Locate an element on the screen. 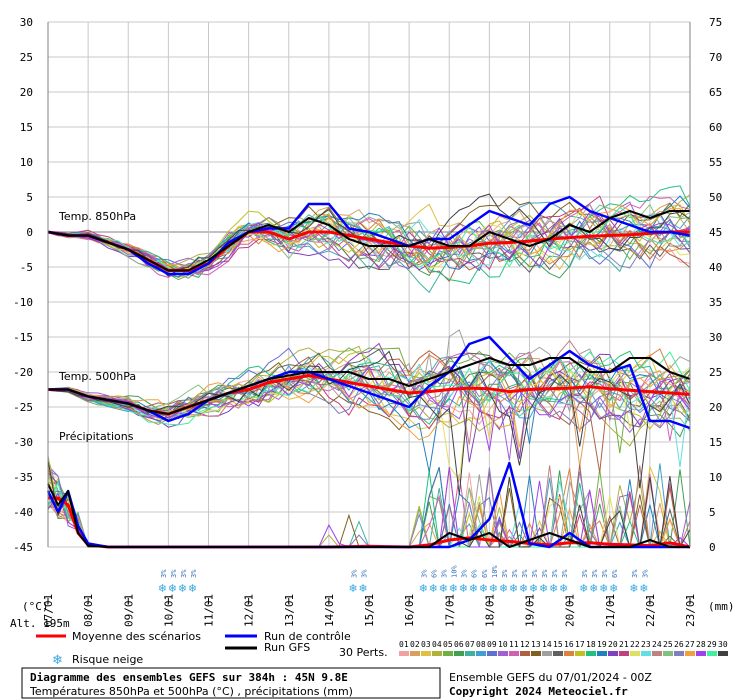 This screenshot has height=700, width=740. pert-legend-number: 27 is located at coordinates (690, 644).